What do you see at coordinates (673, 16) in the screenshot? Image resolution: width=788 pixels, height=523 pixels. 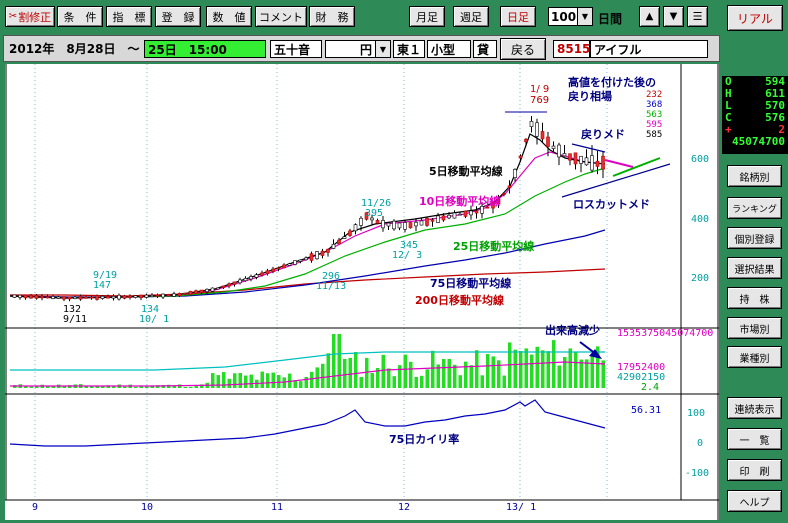 I see `scroll-down-button: ▼` at bounding box center [673, 16].